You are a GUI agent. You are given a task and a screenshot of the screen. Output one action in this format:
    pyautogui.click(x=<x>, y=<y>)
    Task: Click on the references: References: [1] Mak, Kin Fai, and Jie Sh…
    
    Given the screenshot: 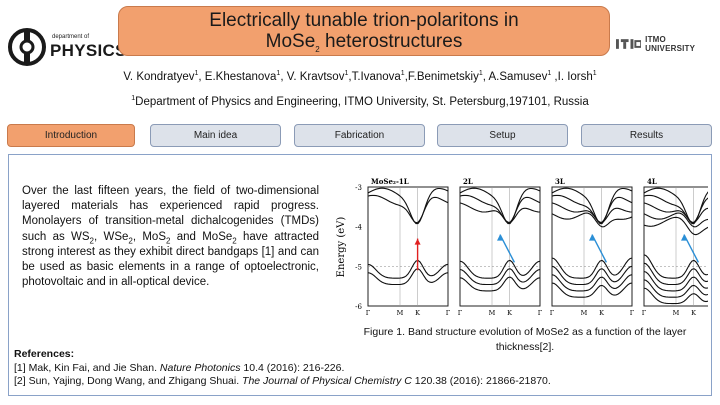 What is the action you would take?
    pyautogui.click(x=314, y=368)
    